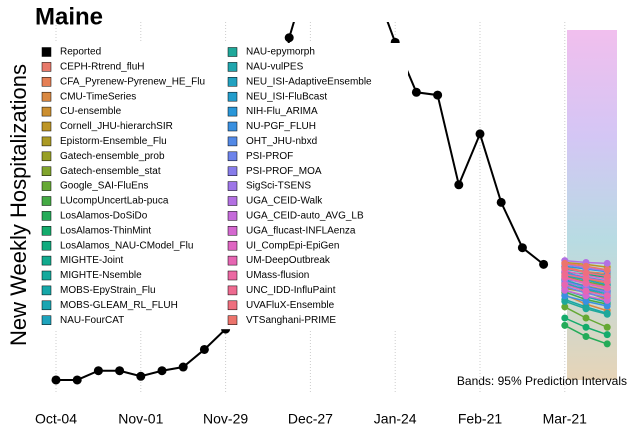  What do you see at coordinates (290, 305) in the screenshot?
I see `legend-label: UVAFluX-Ensemble` at bounding box center [290, 305].